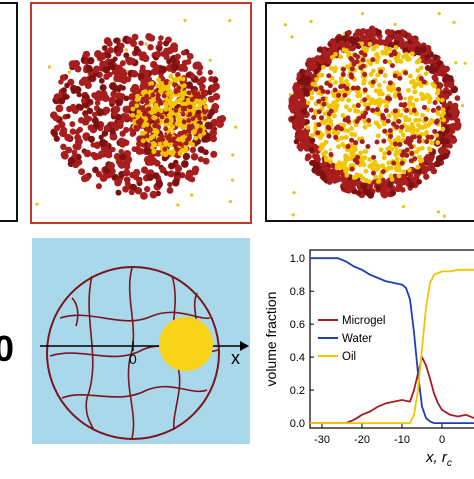 This screenshot has width=474, height=479. Describe the element at coordinates (133, 353) in the screenshot. I see `microgel-outline` at that location.